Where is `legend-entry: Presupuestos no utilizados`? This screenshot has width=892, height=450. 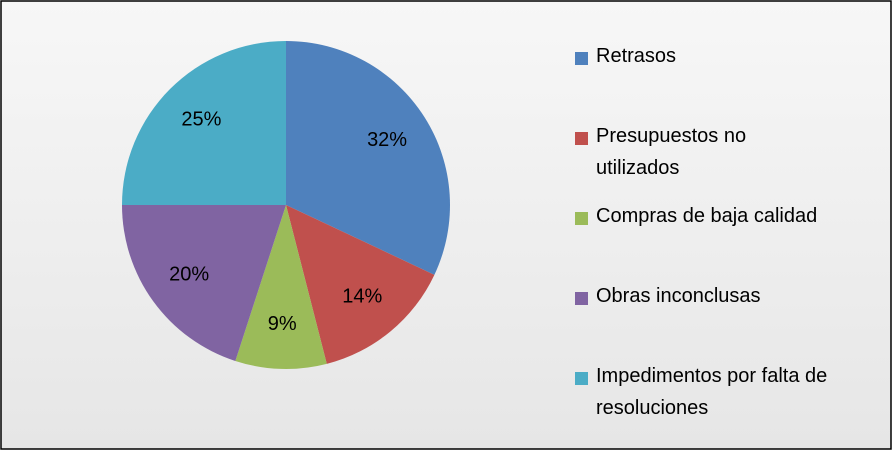
legend-entry: Presupuestos no utilizados is located at coordinates (703, 154).